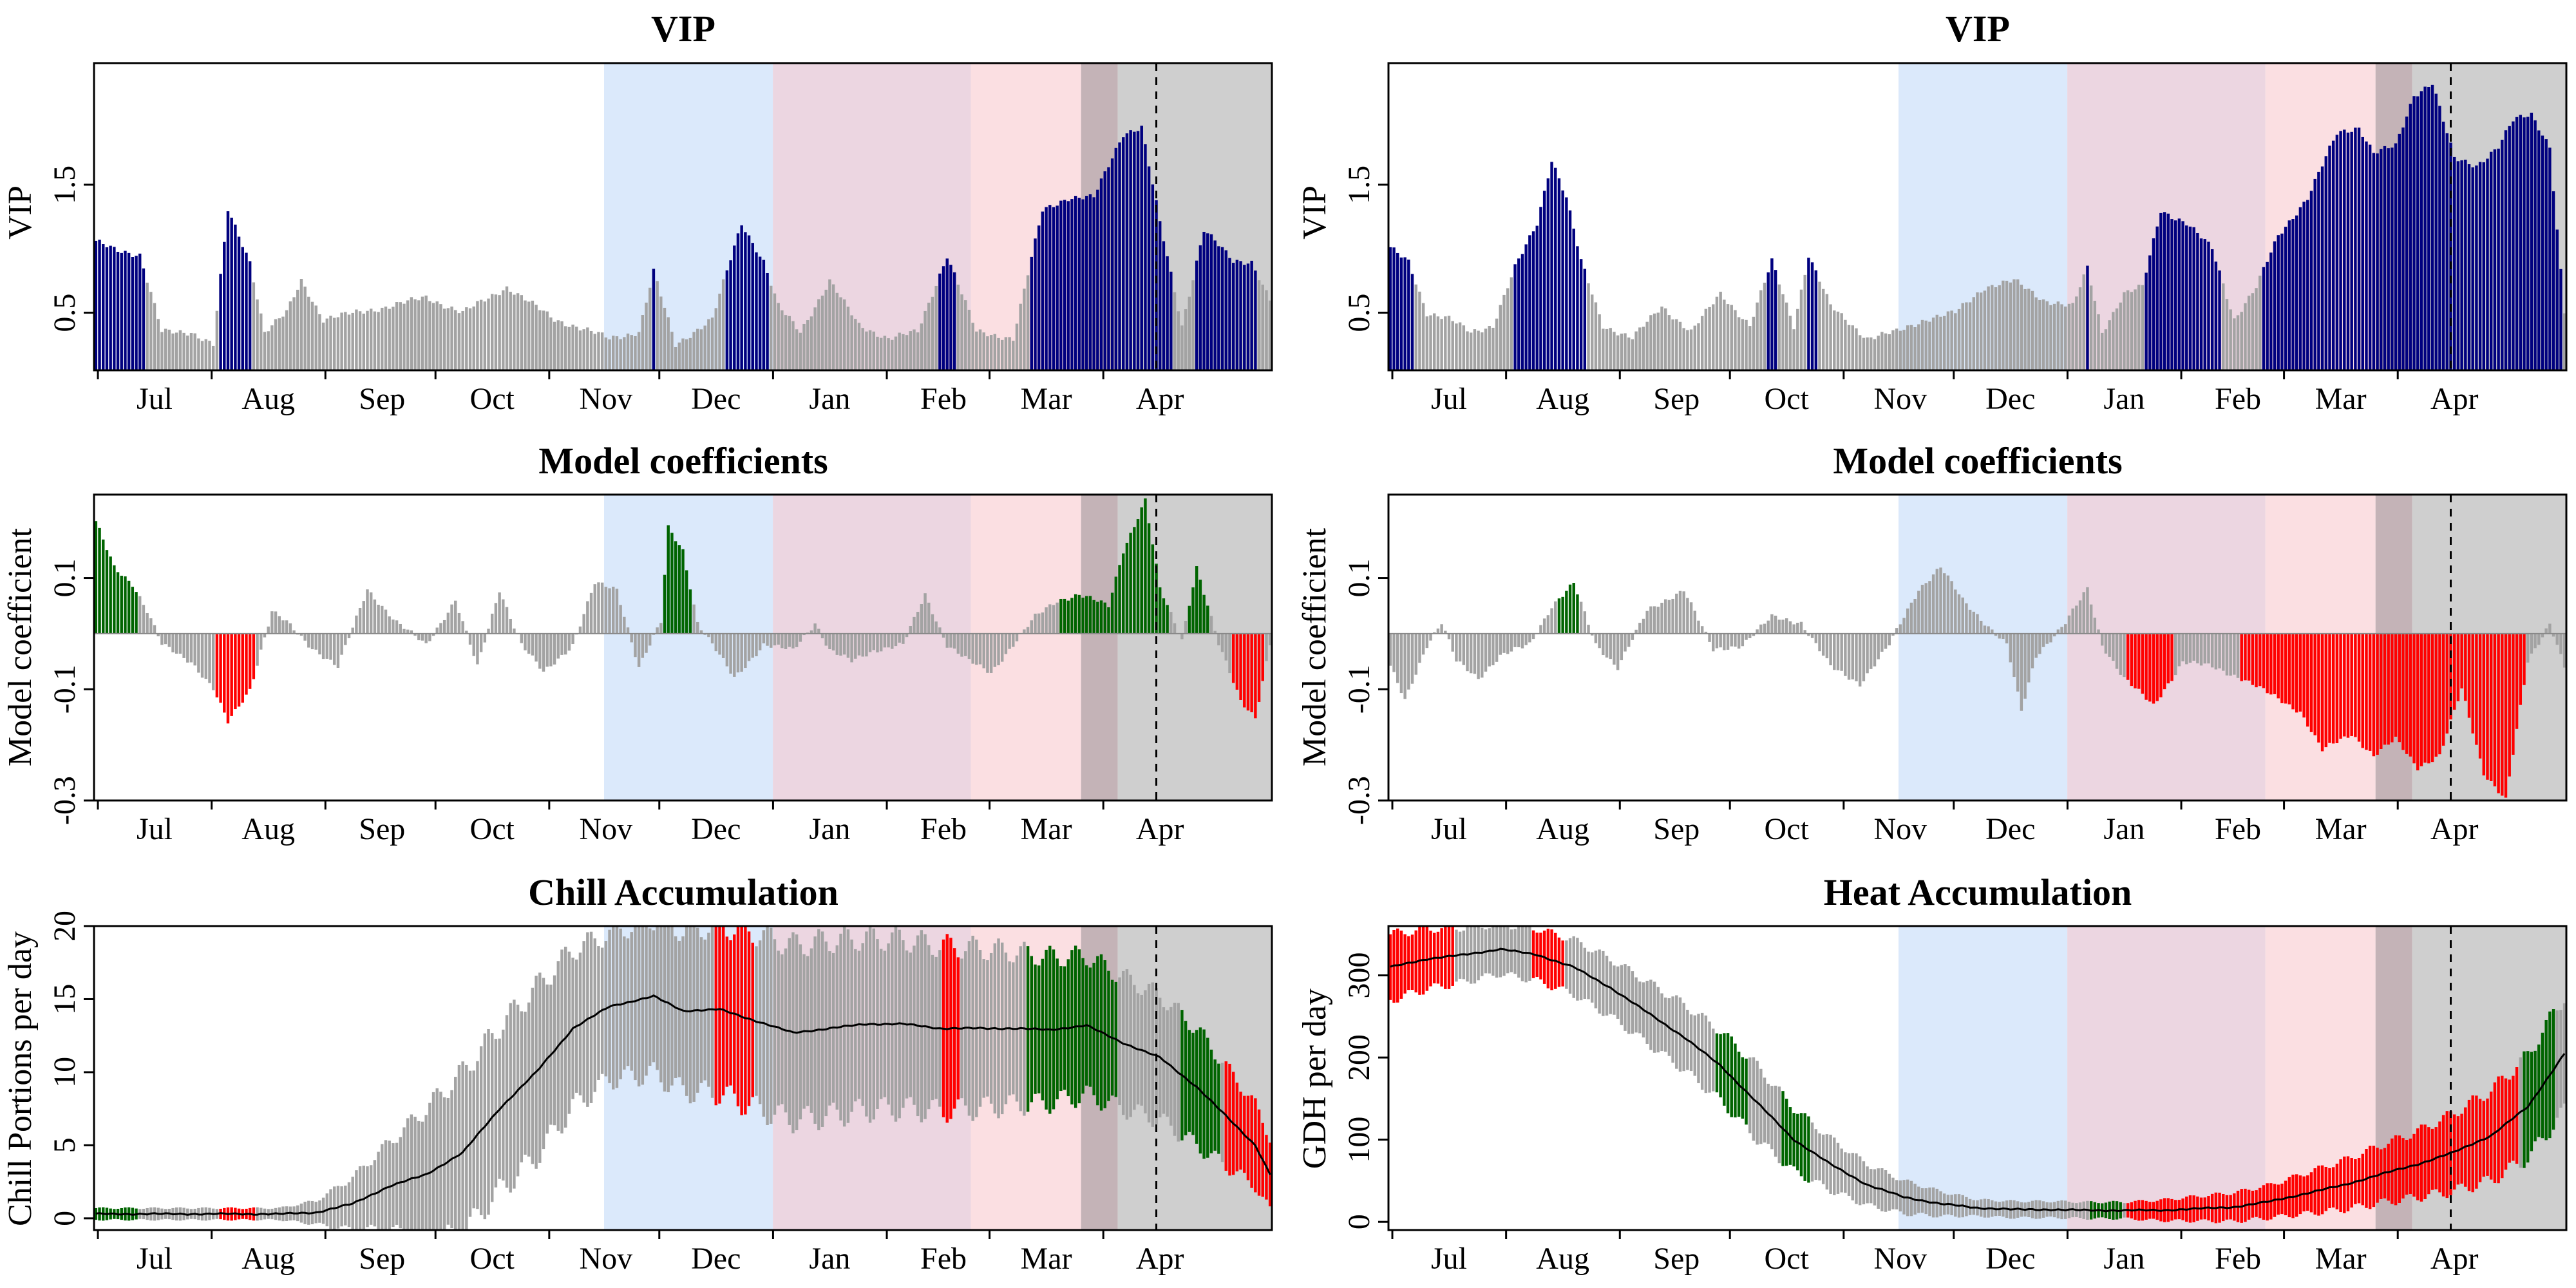 This screenshot has height=1288, width=2576. What do you see at coordinates (2454, 1259) in the screenshot?
I see `x-tick-label: Apr` at bounding box center [2454, 1259].